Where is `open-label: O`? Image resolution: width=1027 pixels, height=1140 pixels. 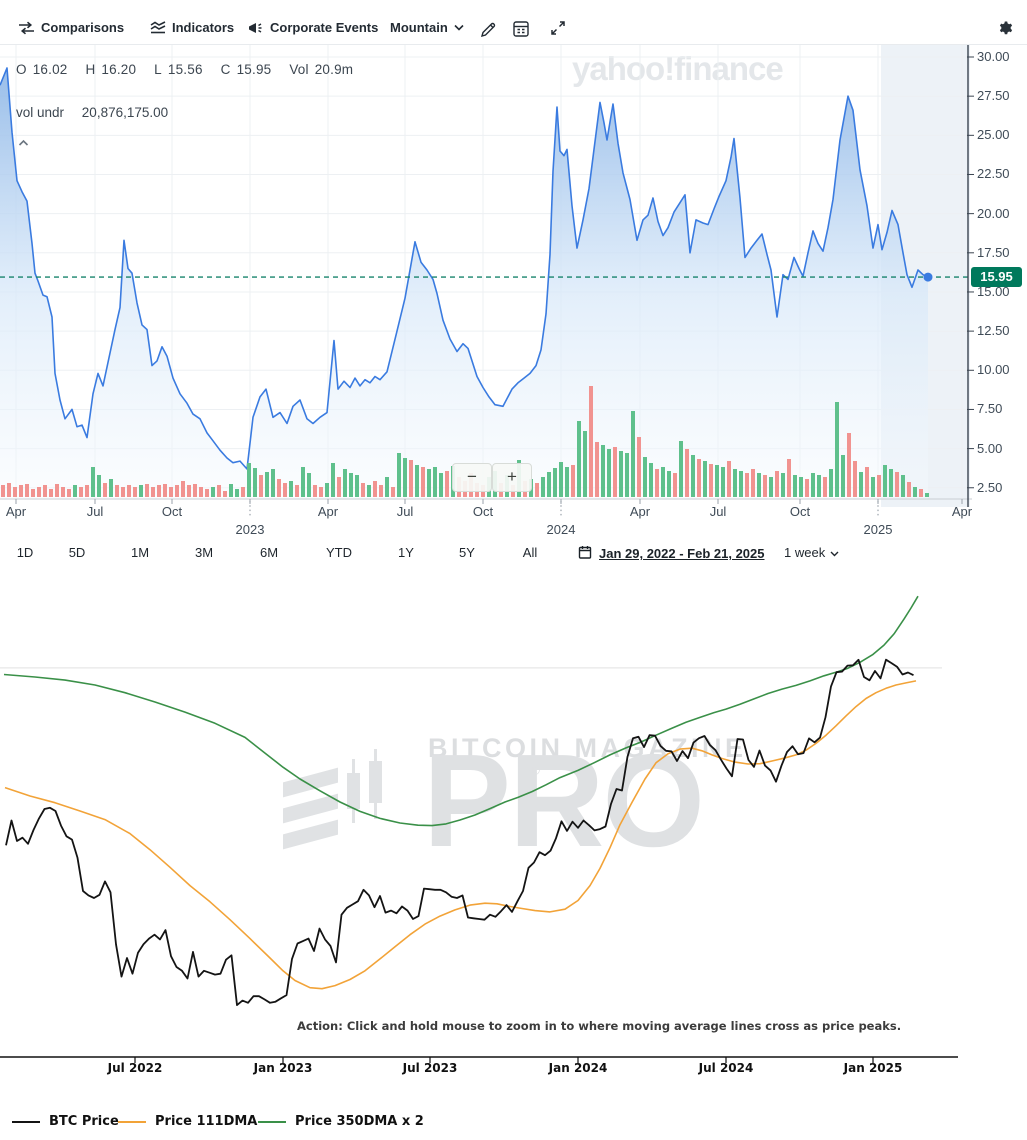 open-label: O is located at coordinates (21, 69).